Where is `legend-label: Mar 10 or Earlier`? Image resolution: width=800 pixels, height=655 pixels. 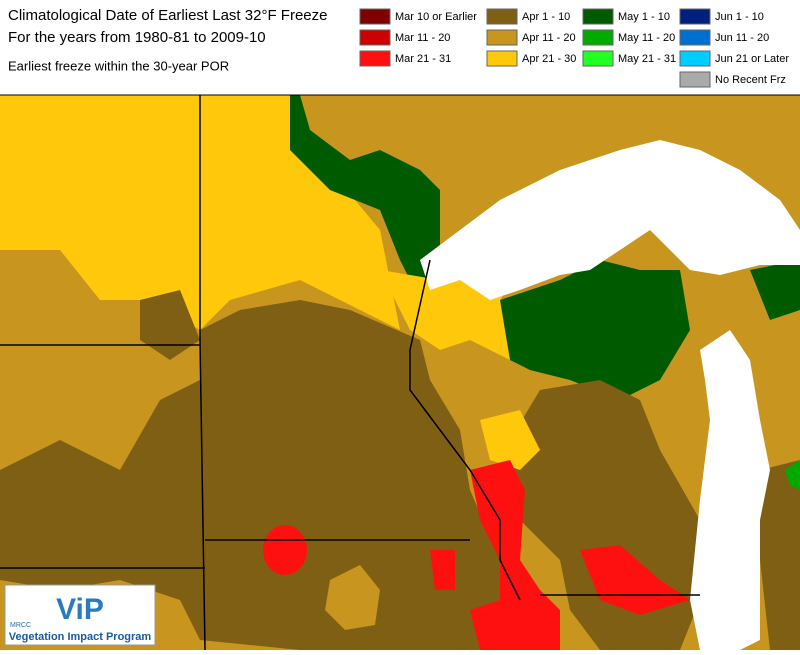
legend-label: Mar 10 or Earlier is located at coordinates (436, 17).